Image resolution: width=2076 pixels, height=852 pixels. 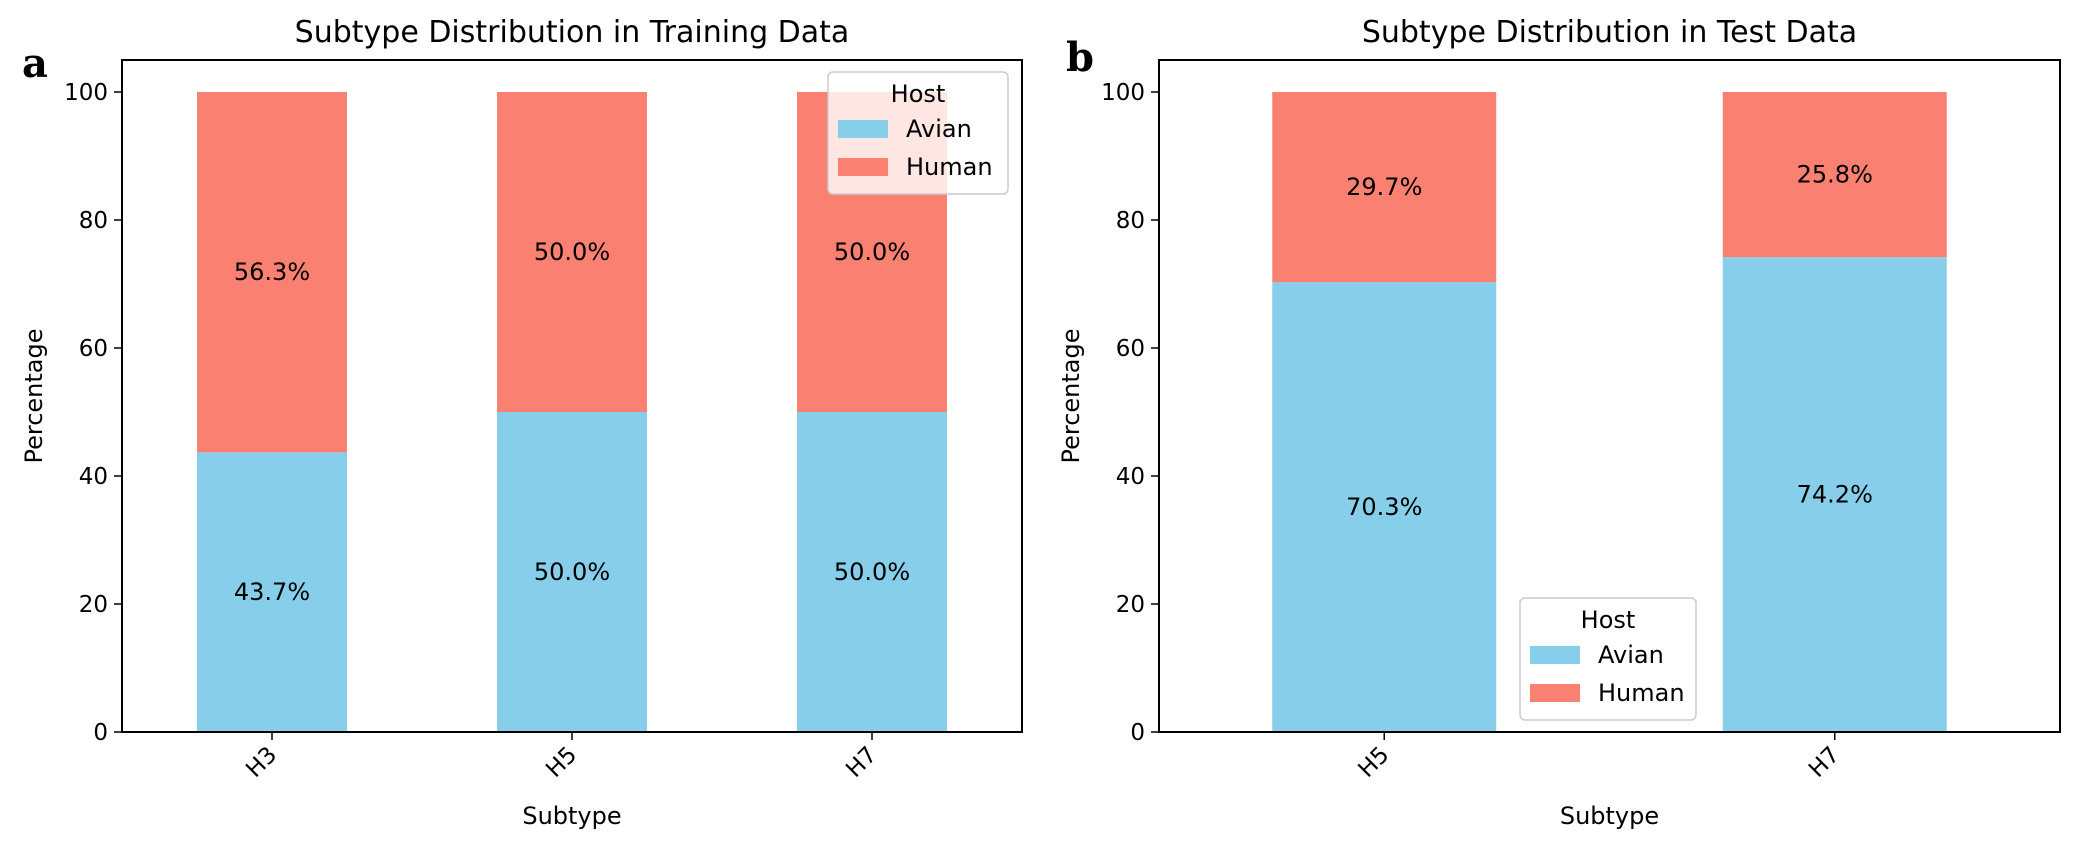 I want to click on data-label: 70.3%, so click(x=1384, y=507).